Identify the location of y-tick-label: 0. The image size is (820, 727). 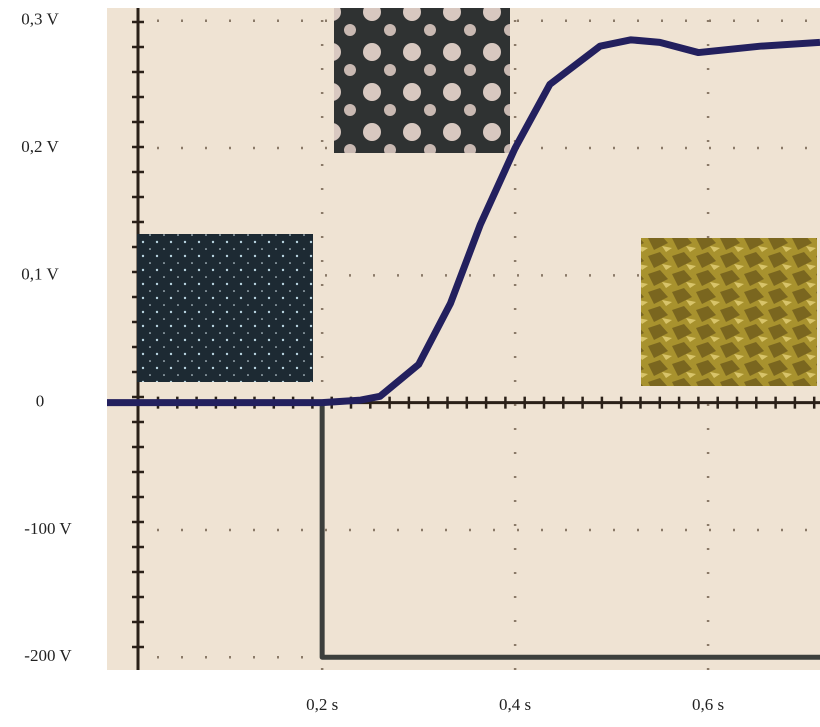
(40, 401).